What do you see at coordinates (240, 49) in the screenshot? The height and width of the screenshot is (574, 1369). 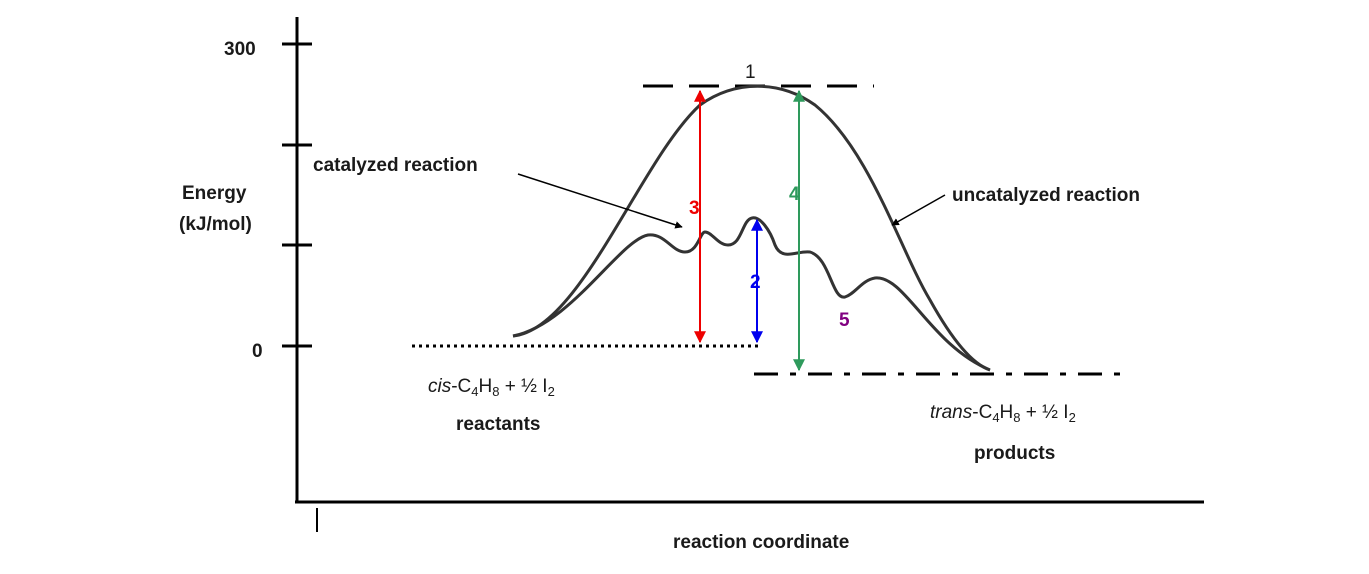 I see `y-tick-label-300: 300` at bounding box center [240, 49].